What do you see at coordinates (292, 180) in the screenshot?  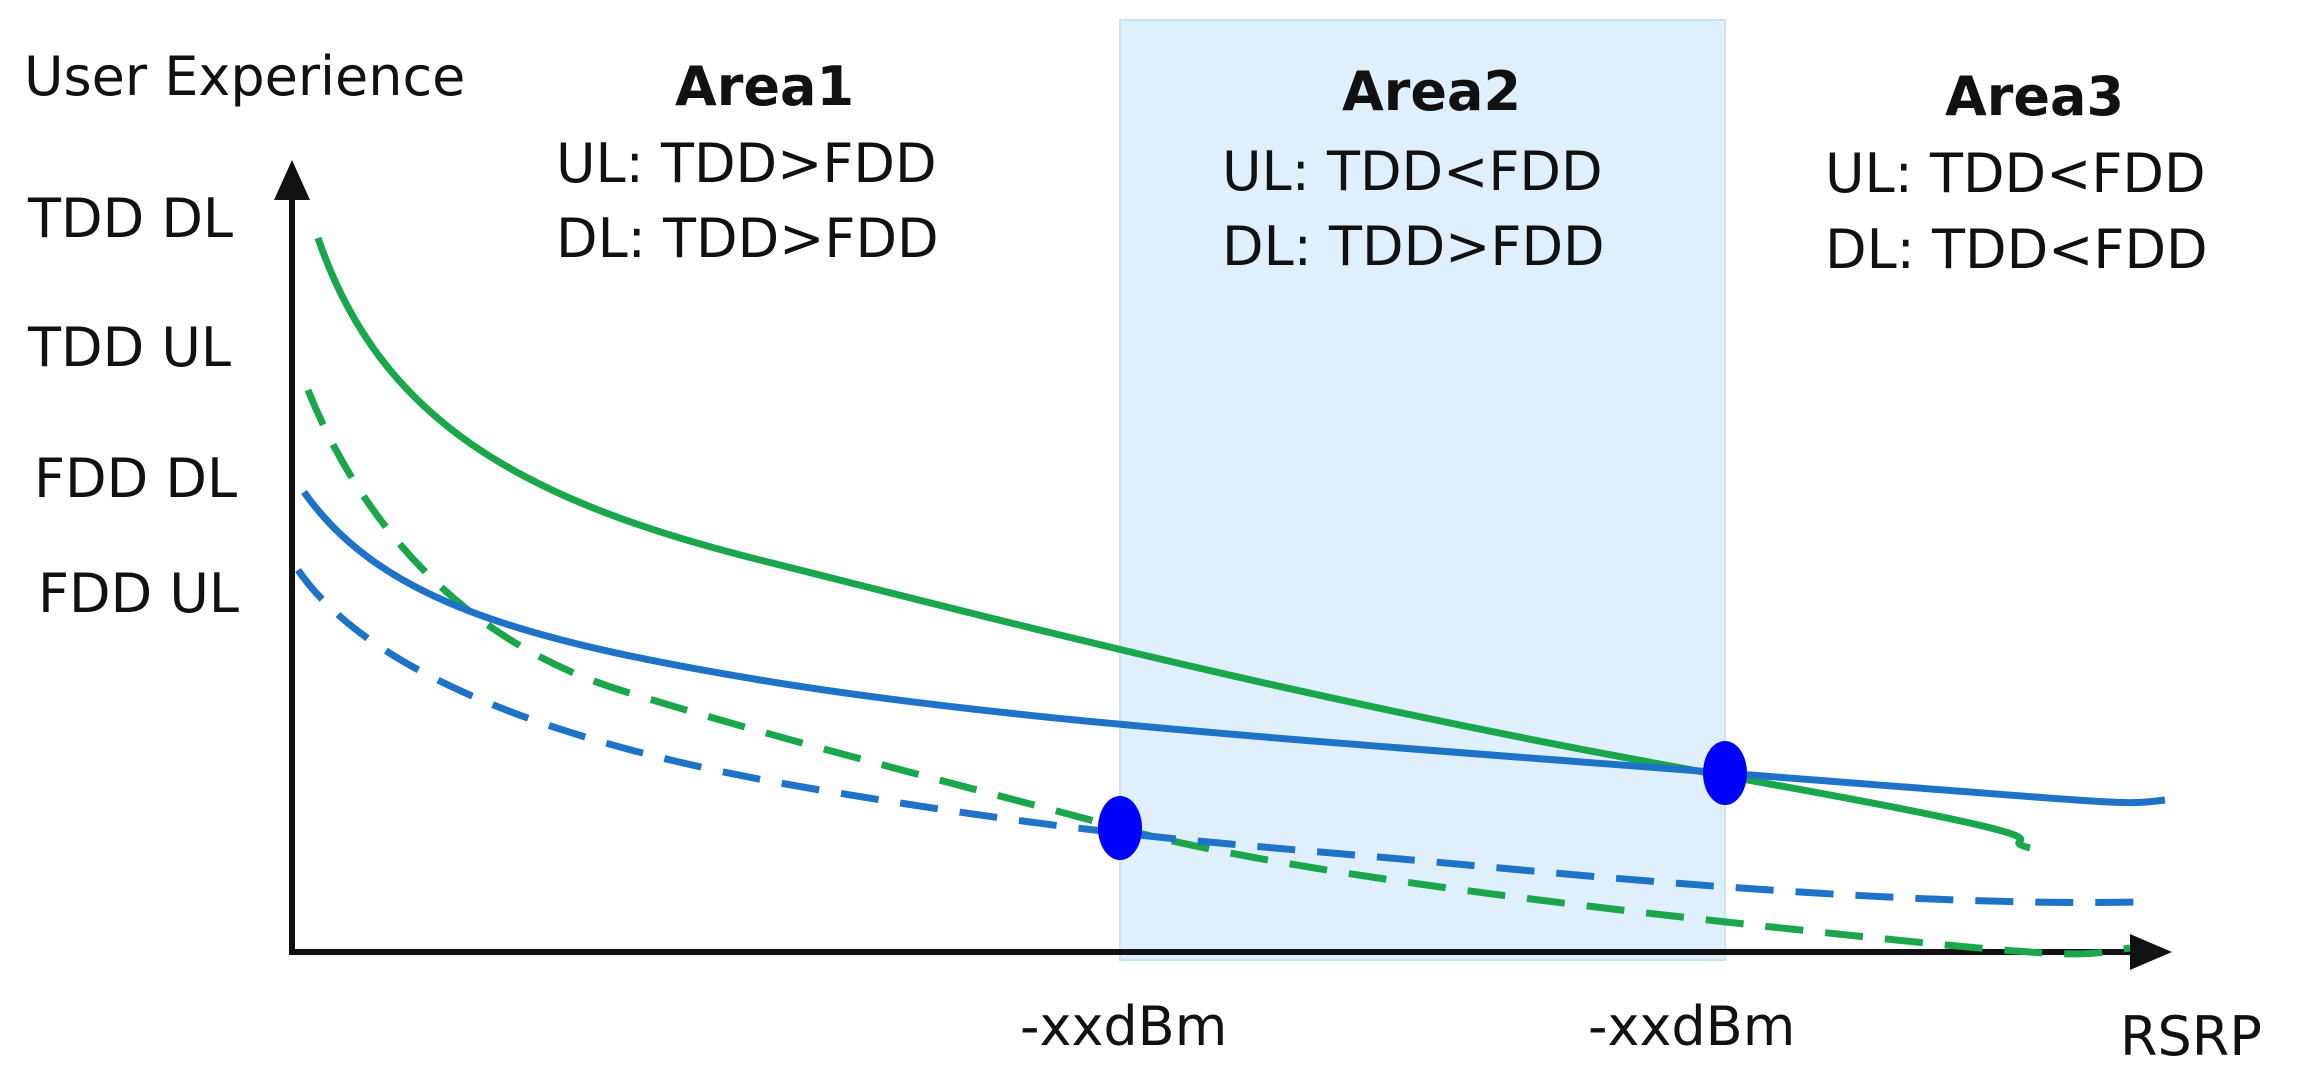 I see `y-axis-arrow` at bounding box center [292, 180].